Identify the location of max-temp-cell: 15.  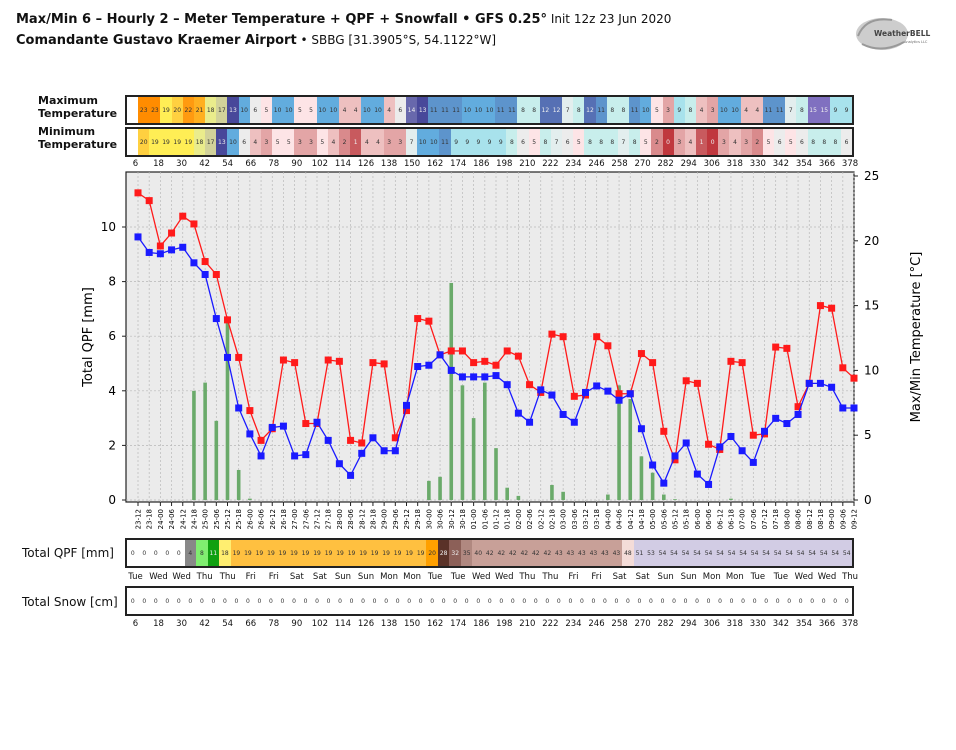
(813, 110).